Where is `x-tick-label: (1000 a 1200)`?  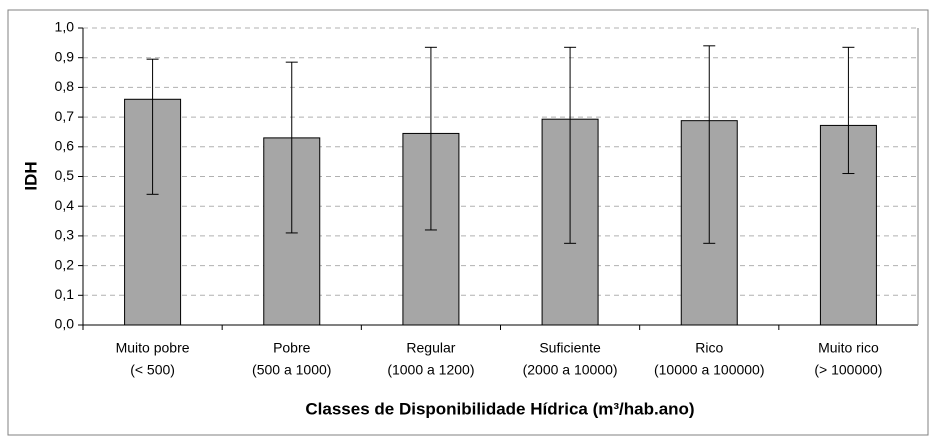
x-tick-label: (1000 a 1200) is located at coordinates (430, 370).